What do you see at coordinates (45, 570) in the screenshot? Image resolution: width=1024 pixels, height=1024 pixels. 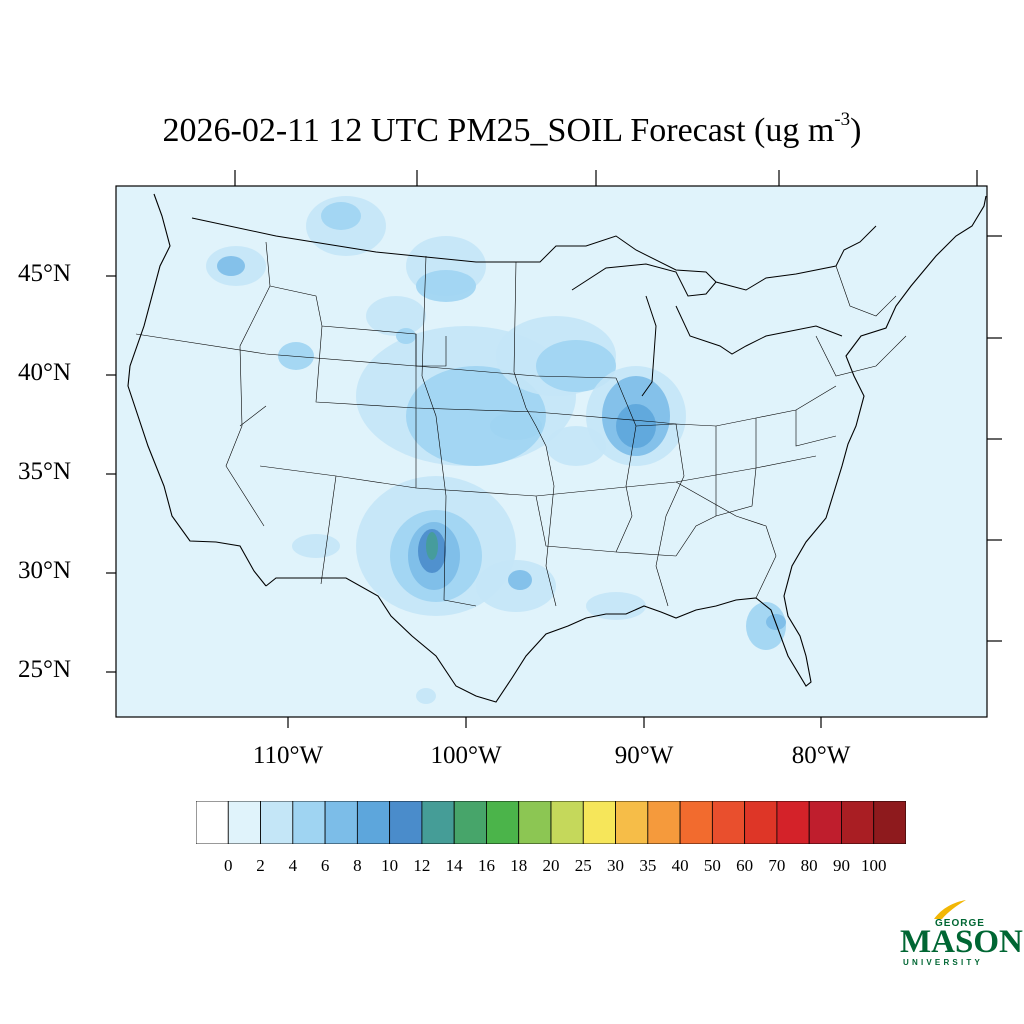 I see `lat-label-30n: 30°N` at bounding box center [45, 570].